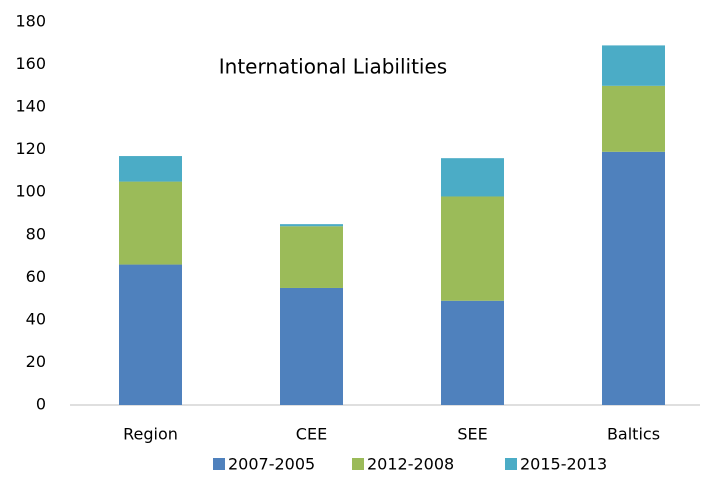  What do you see at coordinates (30, 106) in the screenshot?
I see `y-tick-label: 140` at bounding box center [30, 106].